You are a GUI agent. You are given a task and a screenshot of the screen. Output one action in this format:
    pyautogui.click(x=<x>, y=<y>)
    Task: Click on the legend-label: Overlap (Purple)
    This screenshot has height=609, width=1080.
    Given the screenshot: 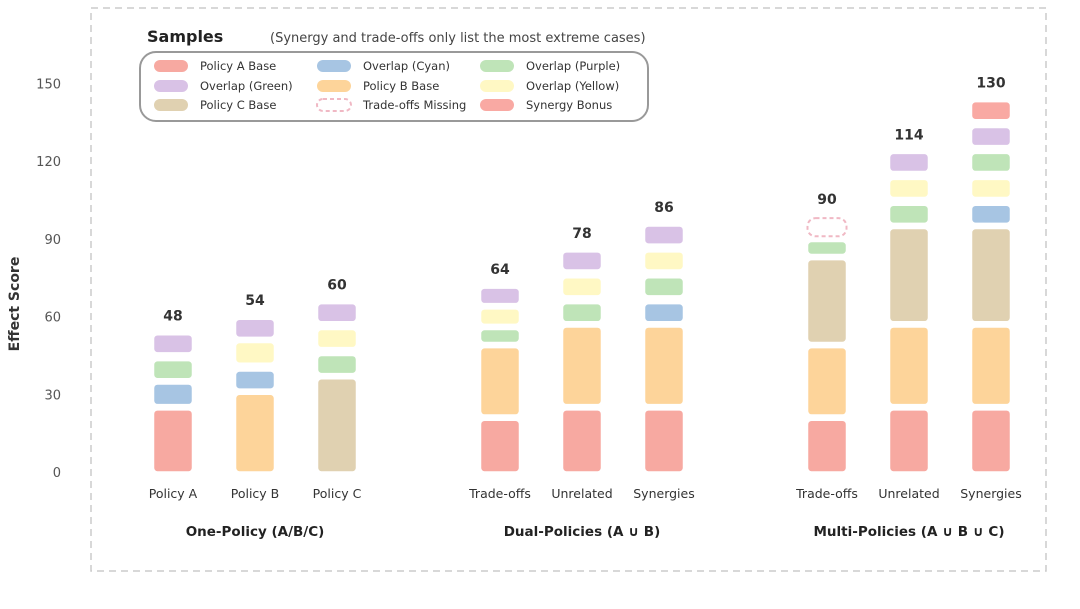 What is the action you would take?
    pyautogui.click(x=573, y=66)
    